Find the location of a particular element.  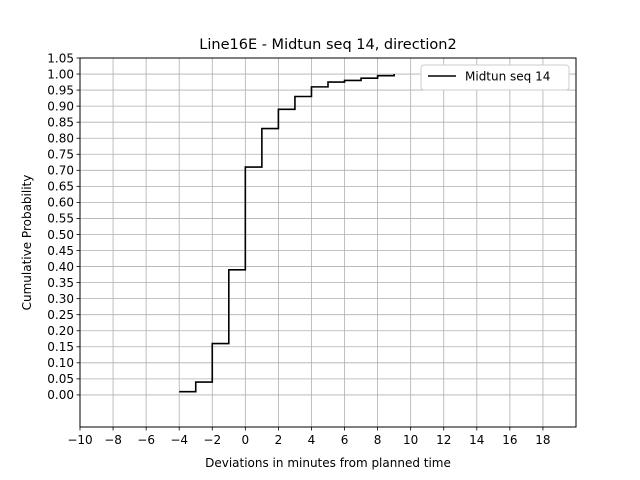

x-tick-label: 10 is located at coordinates (410, 440).